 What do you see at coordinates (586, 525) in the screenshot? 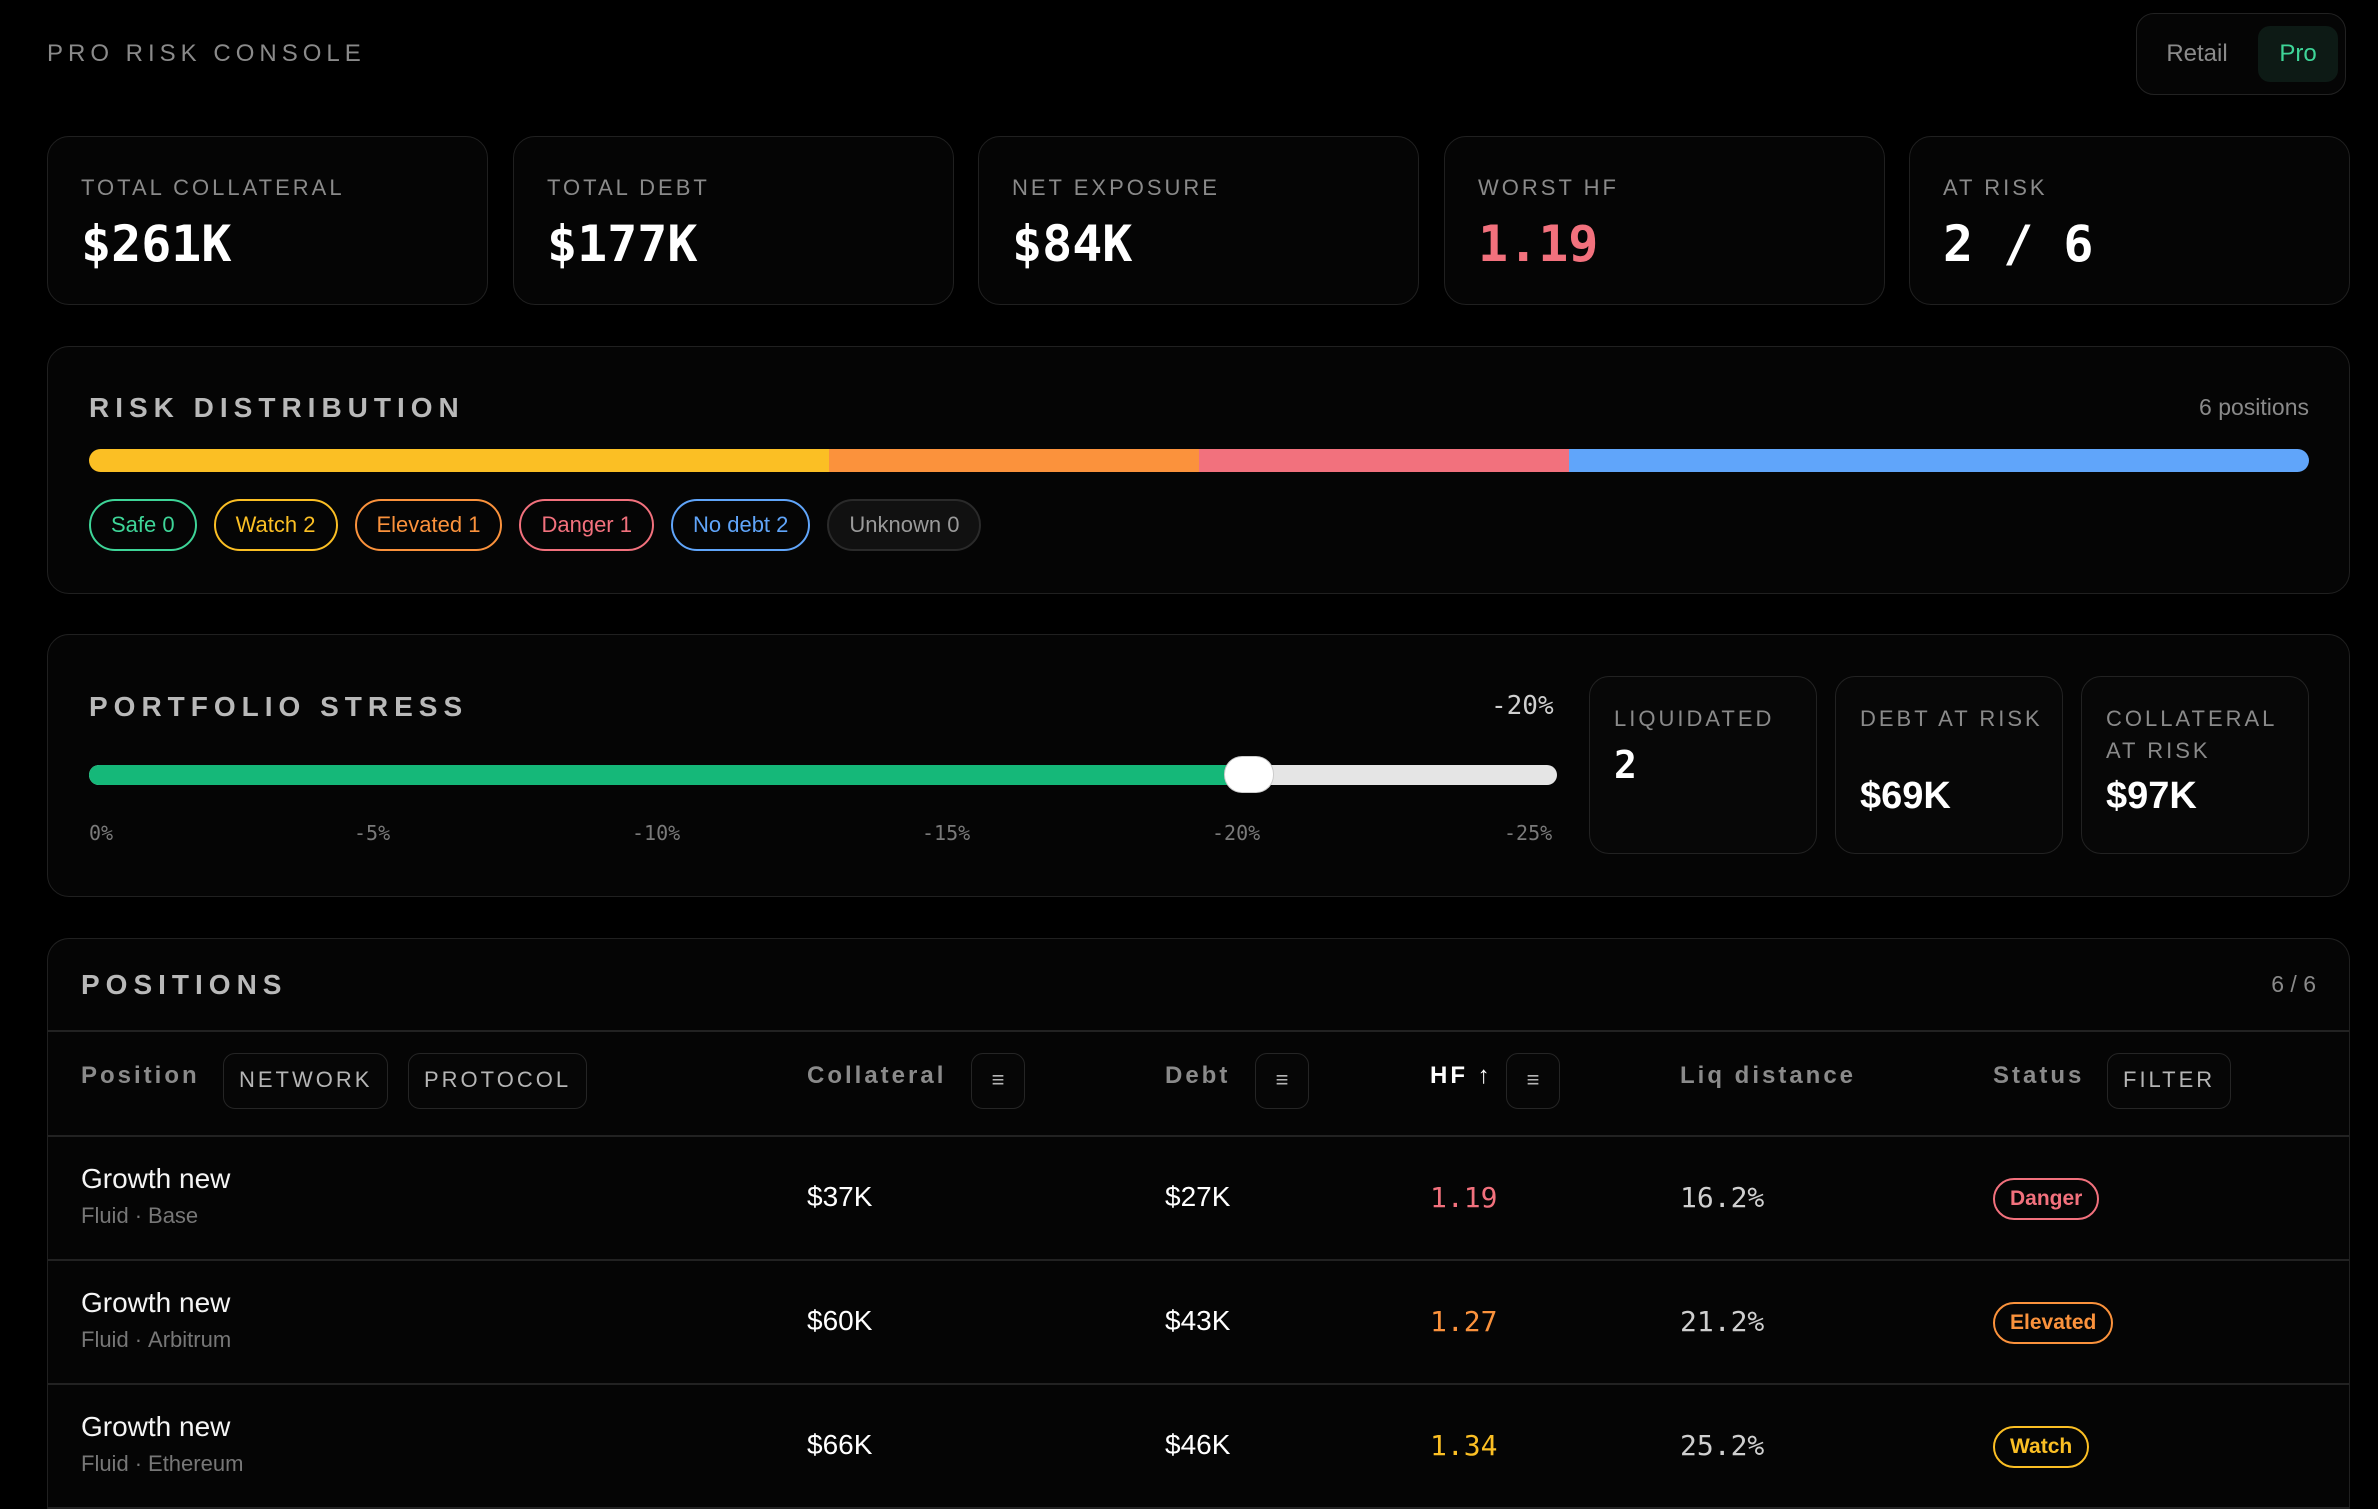
I see `risk-pill-danger: Danger 1` at bounding box center [586, 525].